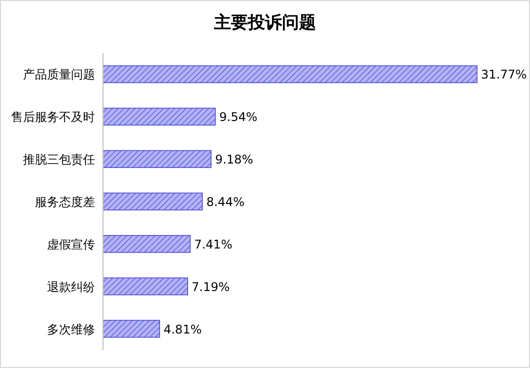  I want to click on data-label: 9.18%, so click(234, 159).